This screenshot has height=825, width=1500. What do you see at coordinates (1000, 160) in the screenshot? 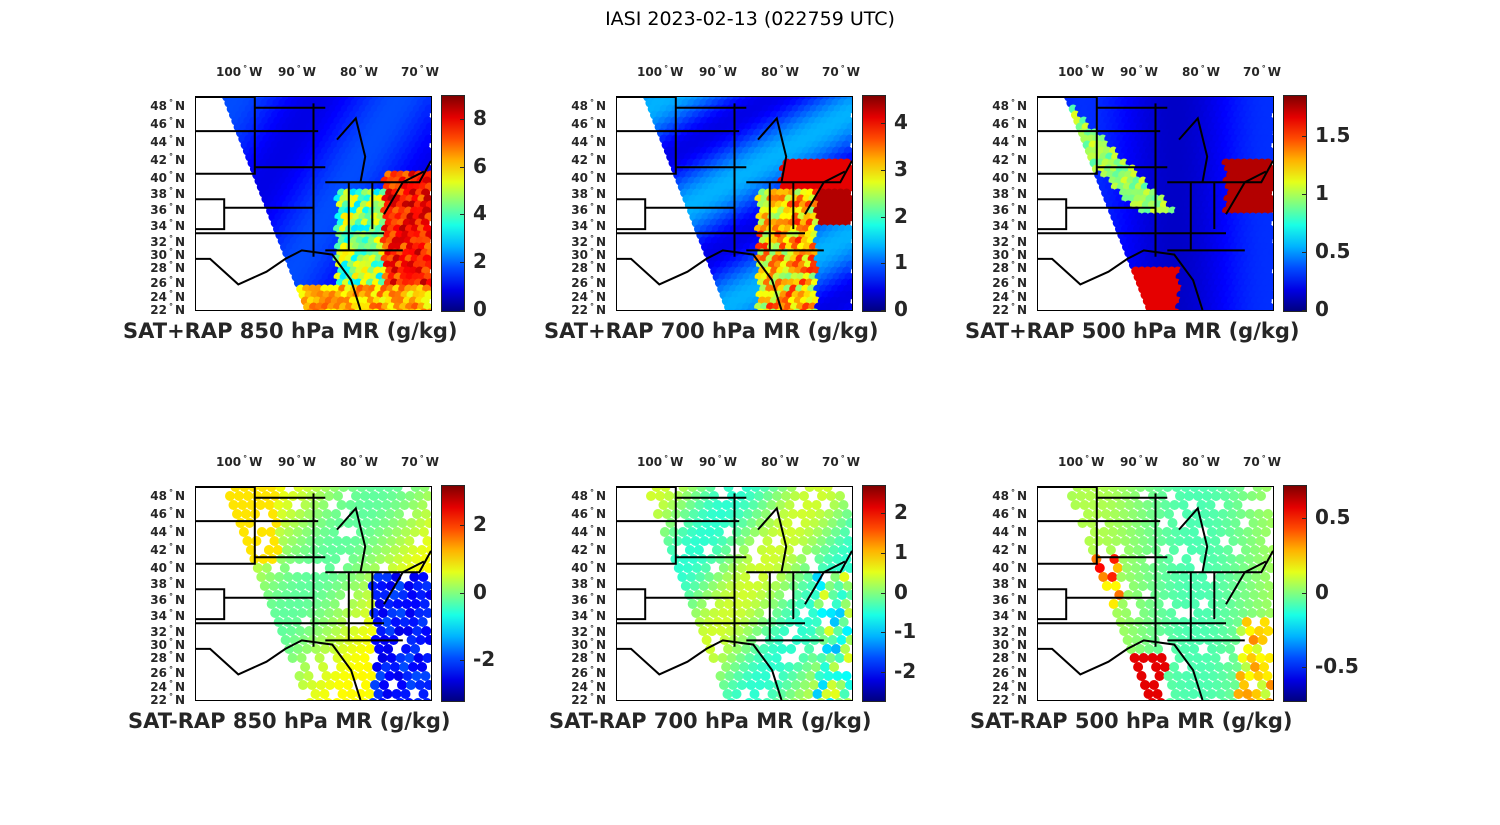
I see `lat-value: 42` at bounding box center [1000, 160].